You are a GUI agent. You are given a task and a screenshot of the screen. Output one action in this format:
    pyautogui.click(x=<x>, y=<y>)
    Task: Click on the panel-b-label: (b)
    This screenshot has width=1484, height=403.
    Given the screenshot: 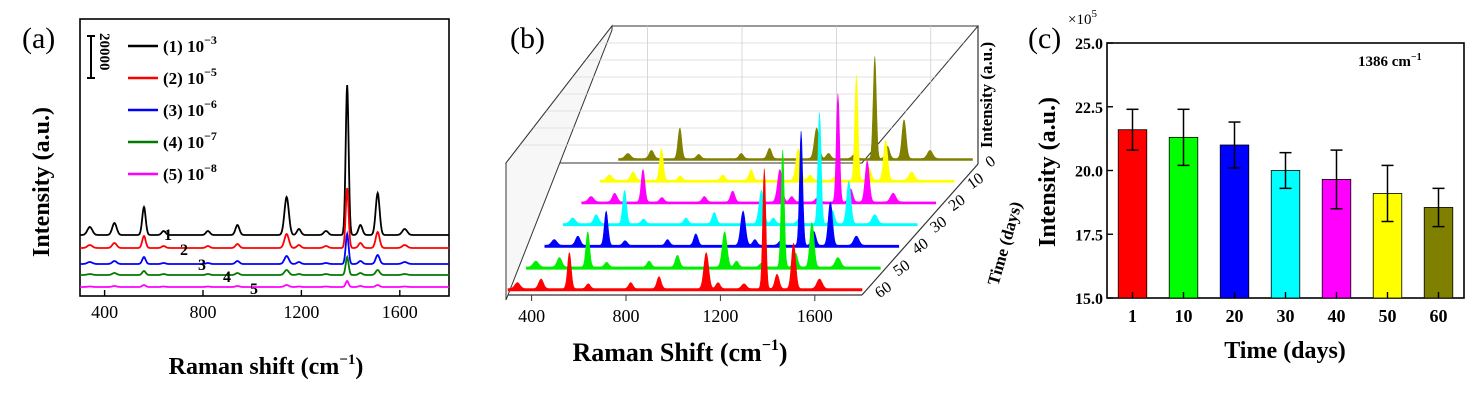 What is the action you would take?
    pyautogui.click(x=527, y=38)
    